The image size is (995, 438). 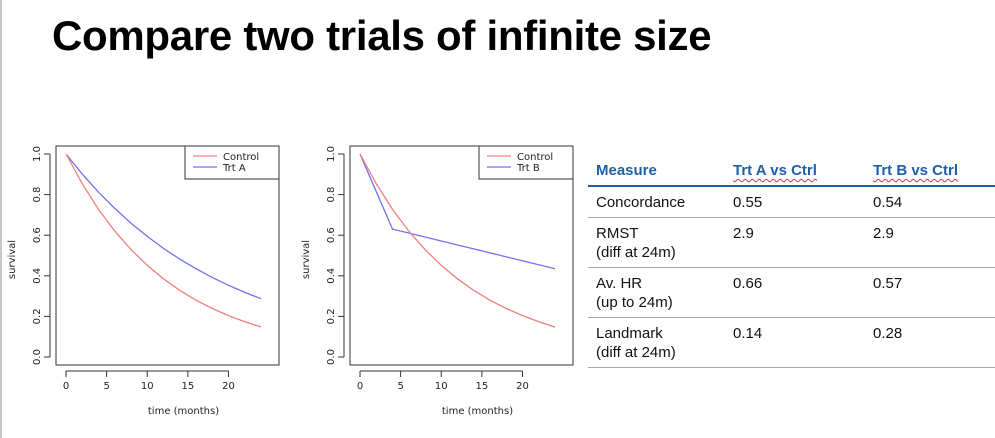 What do you see at coordinates (629, 333) in the screenshot?
I see `measure-name: Landmark` at bounding box center [629, 333].